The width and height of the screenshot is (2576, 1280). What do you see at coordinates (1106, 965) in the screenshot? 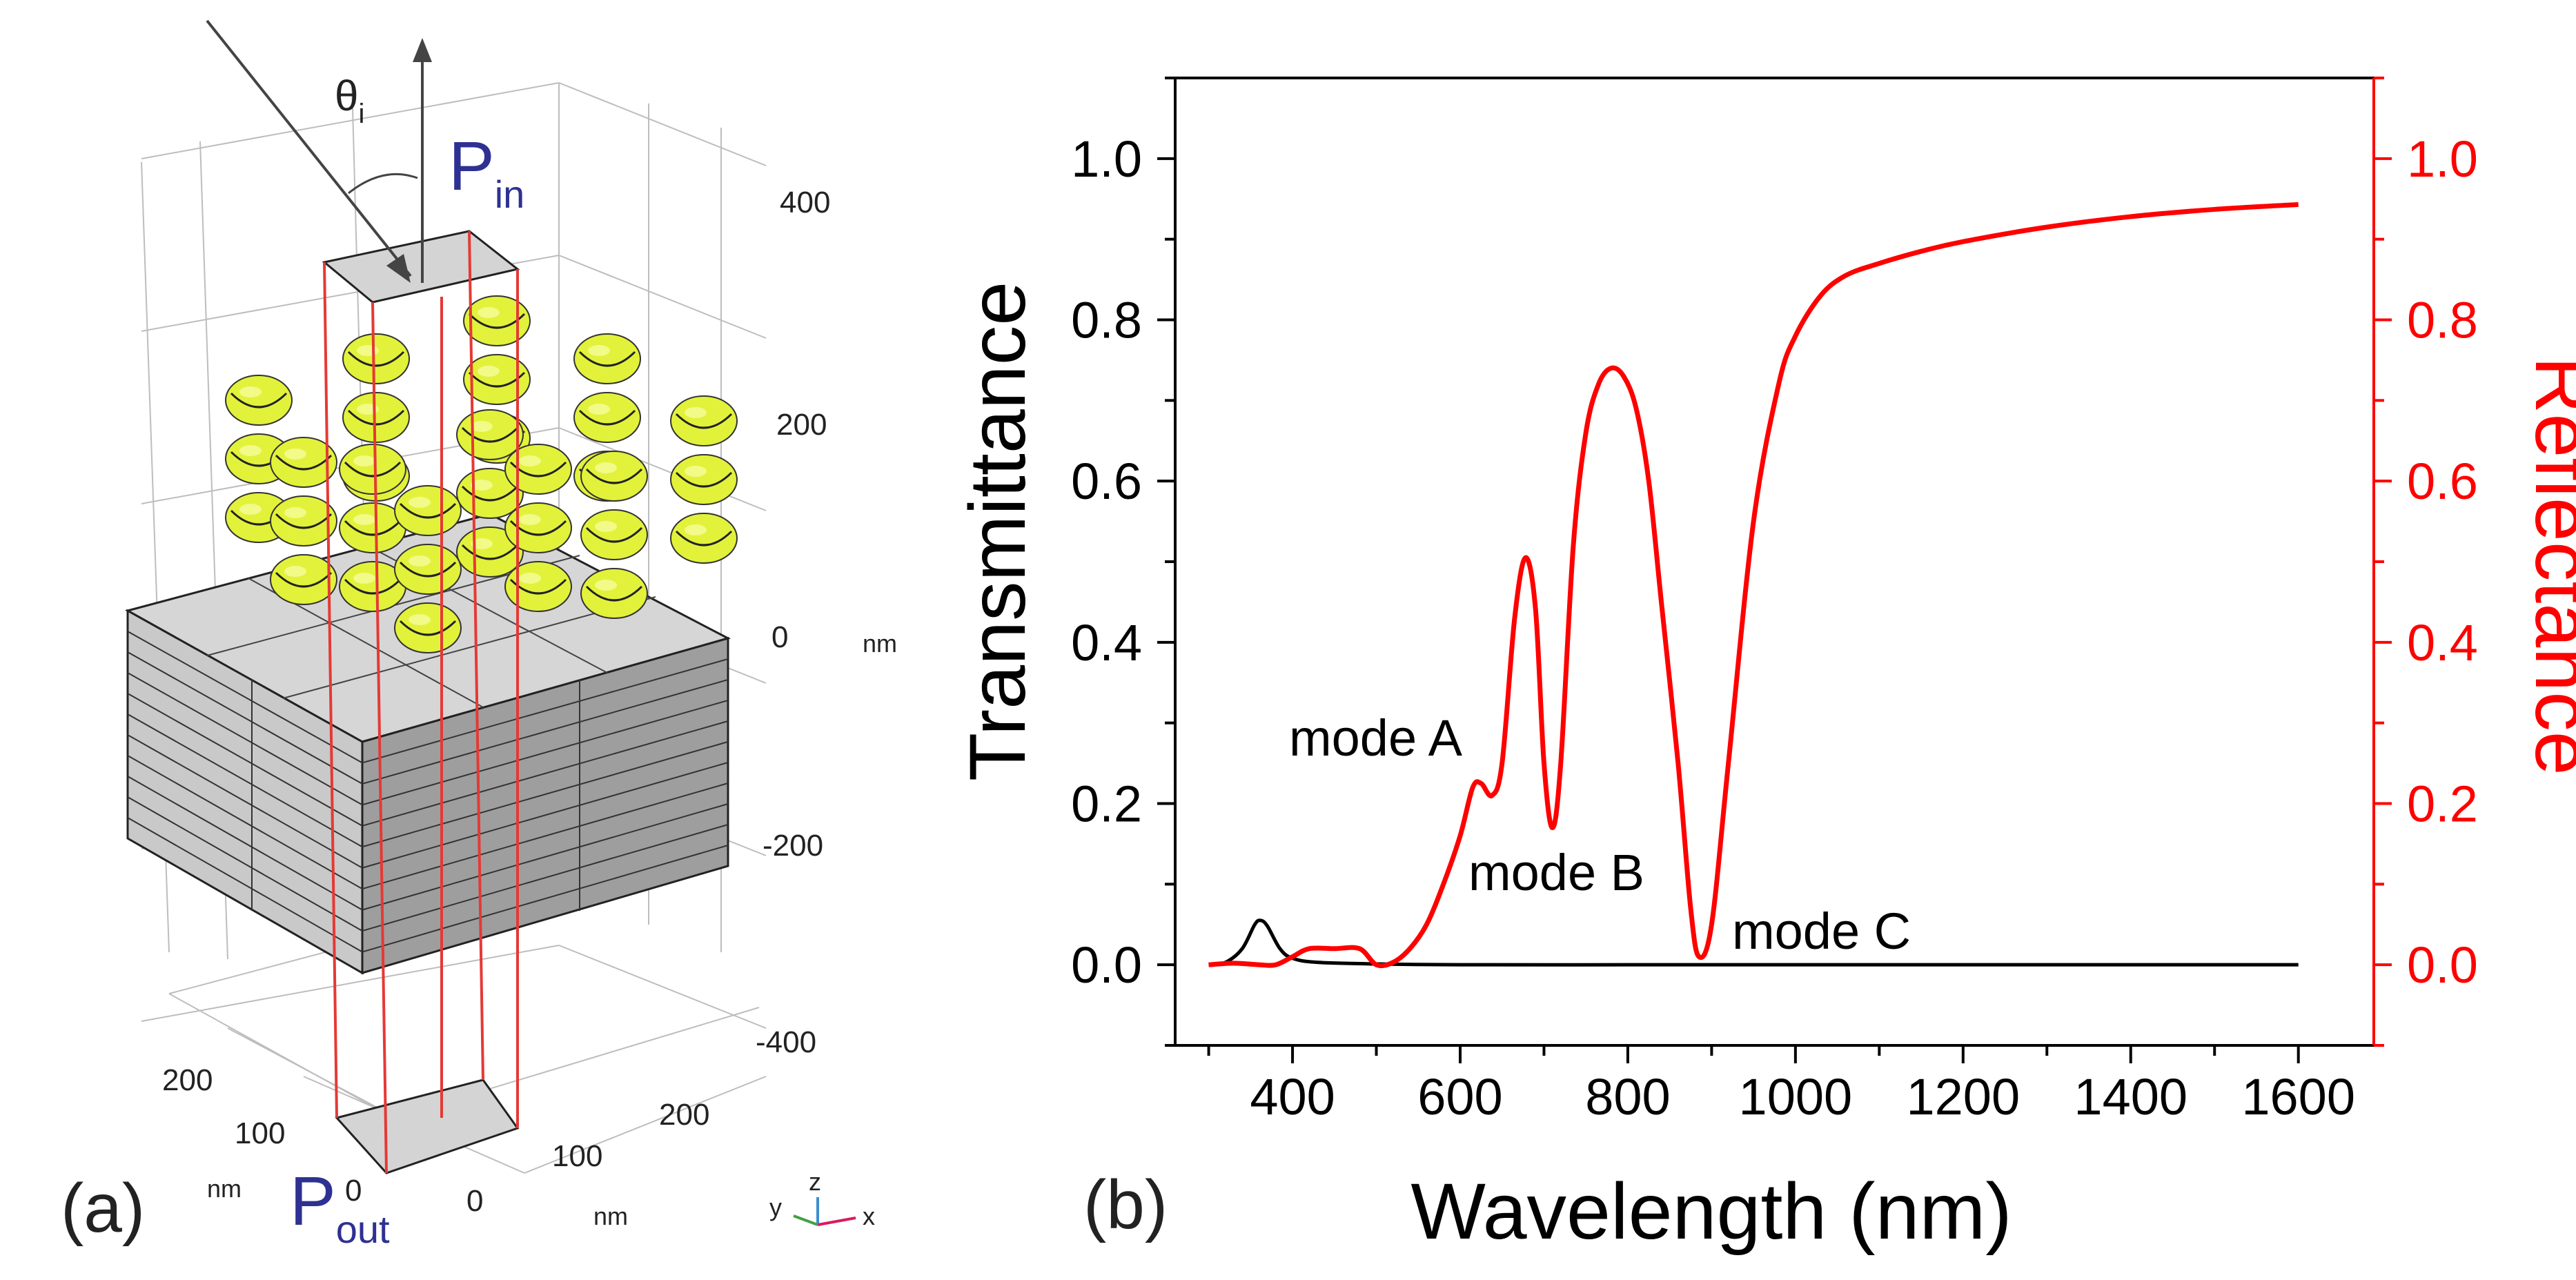
I see `y-left-tick-label: 0.0` at bounding box center [1106, 965].